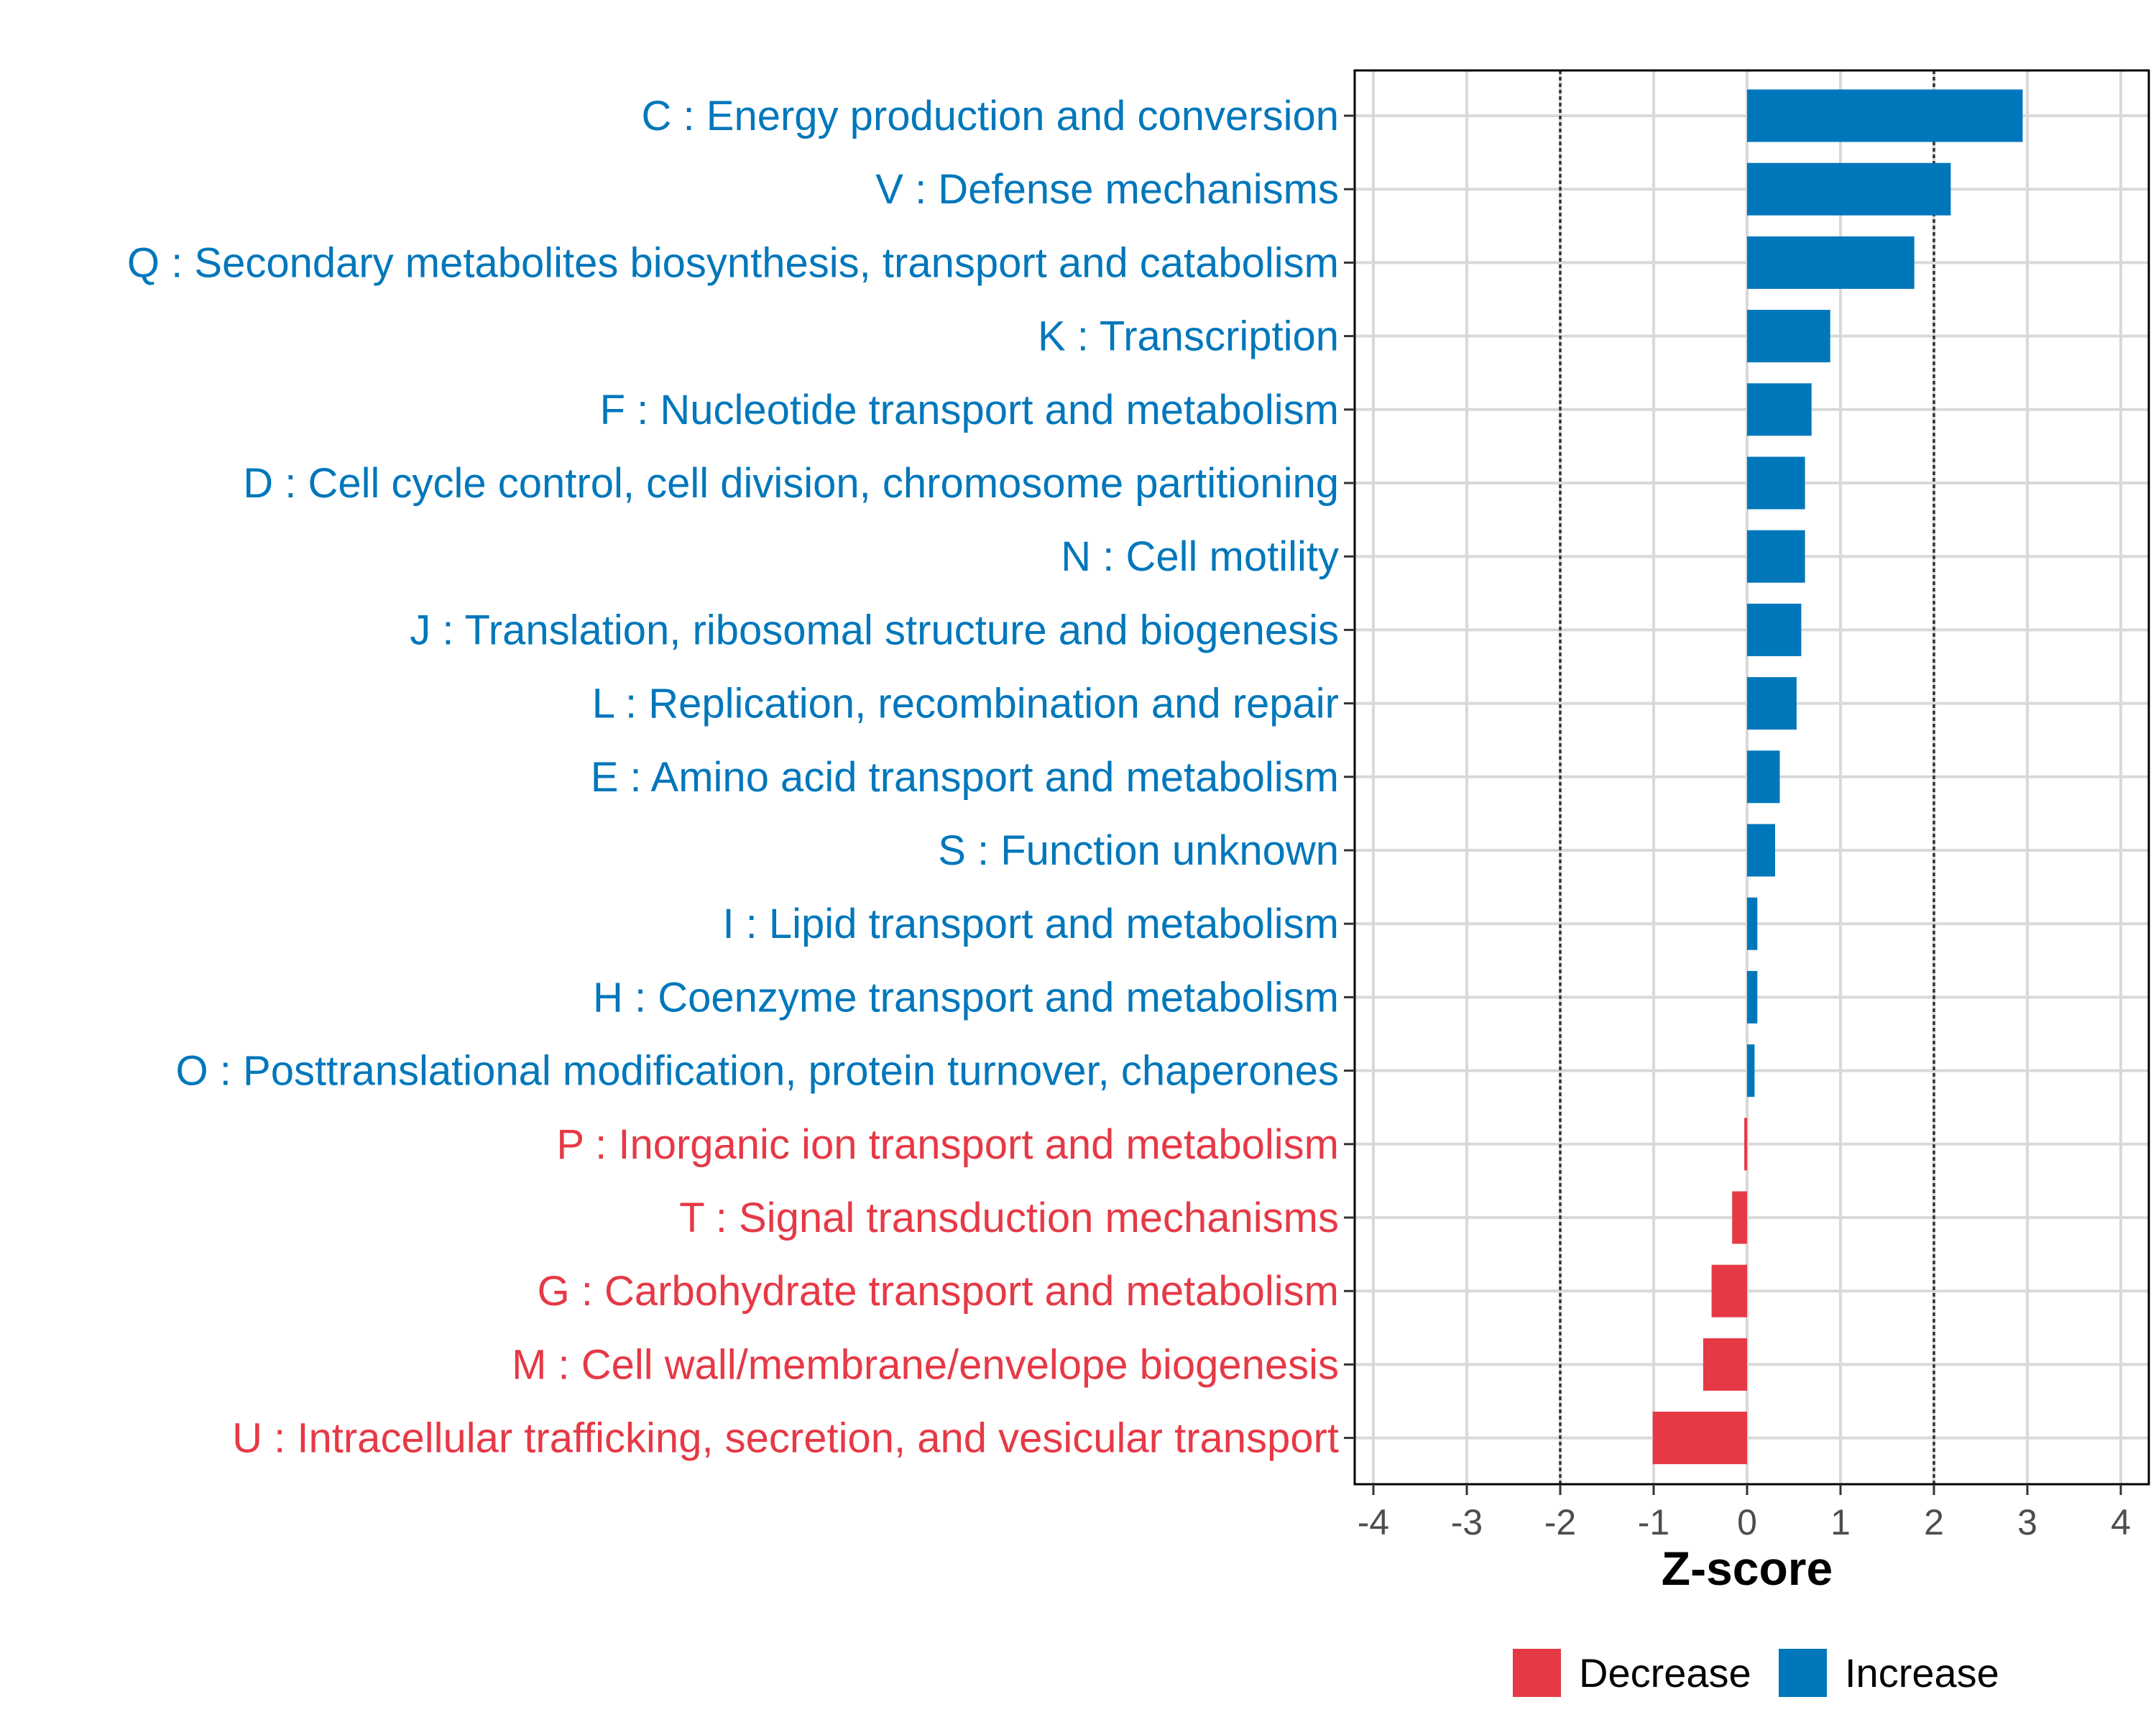 This screenshot has height=1725, width=2156. What do you see at coordinates (1138, 850) in the screenshot?
I see `category-label-10: S : Function unknown` at bounding box center [1138, 850].